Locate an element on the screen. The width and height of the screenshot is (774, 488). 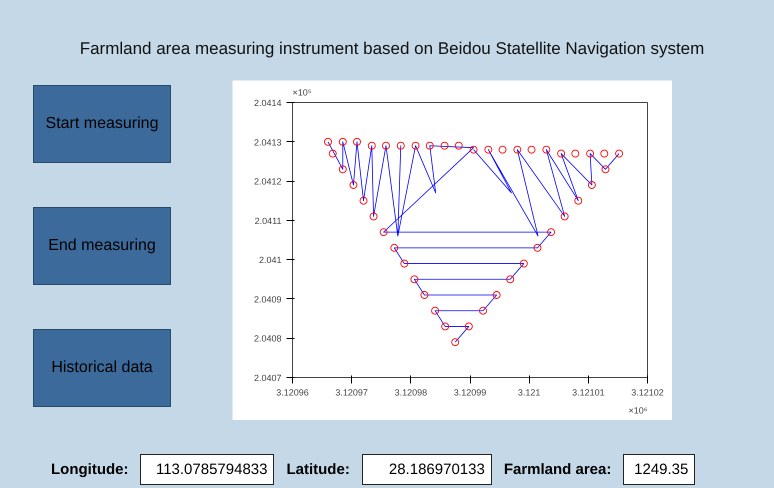
x-tick-label: 3.12102 is located at coordinates (647, 393).